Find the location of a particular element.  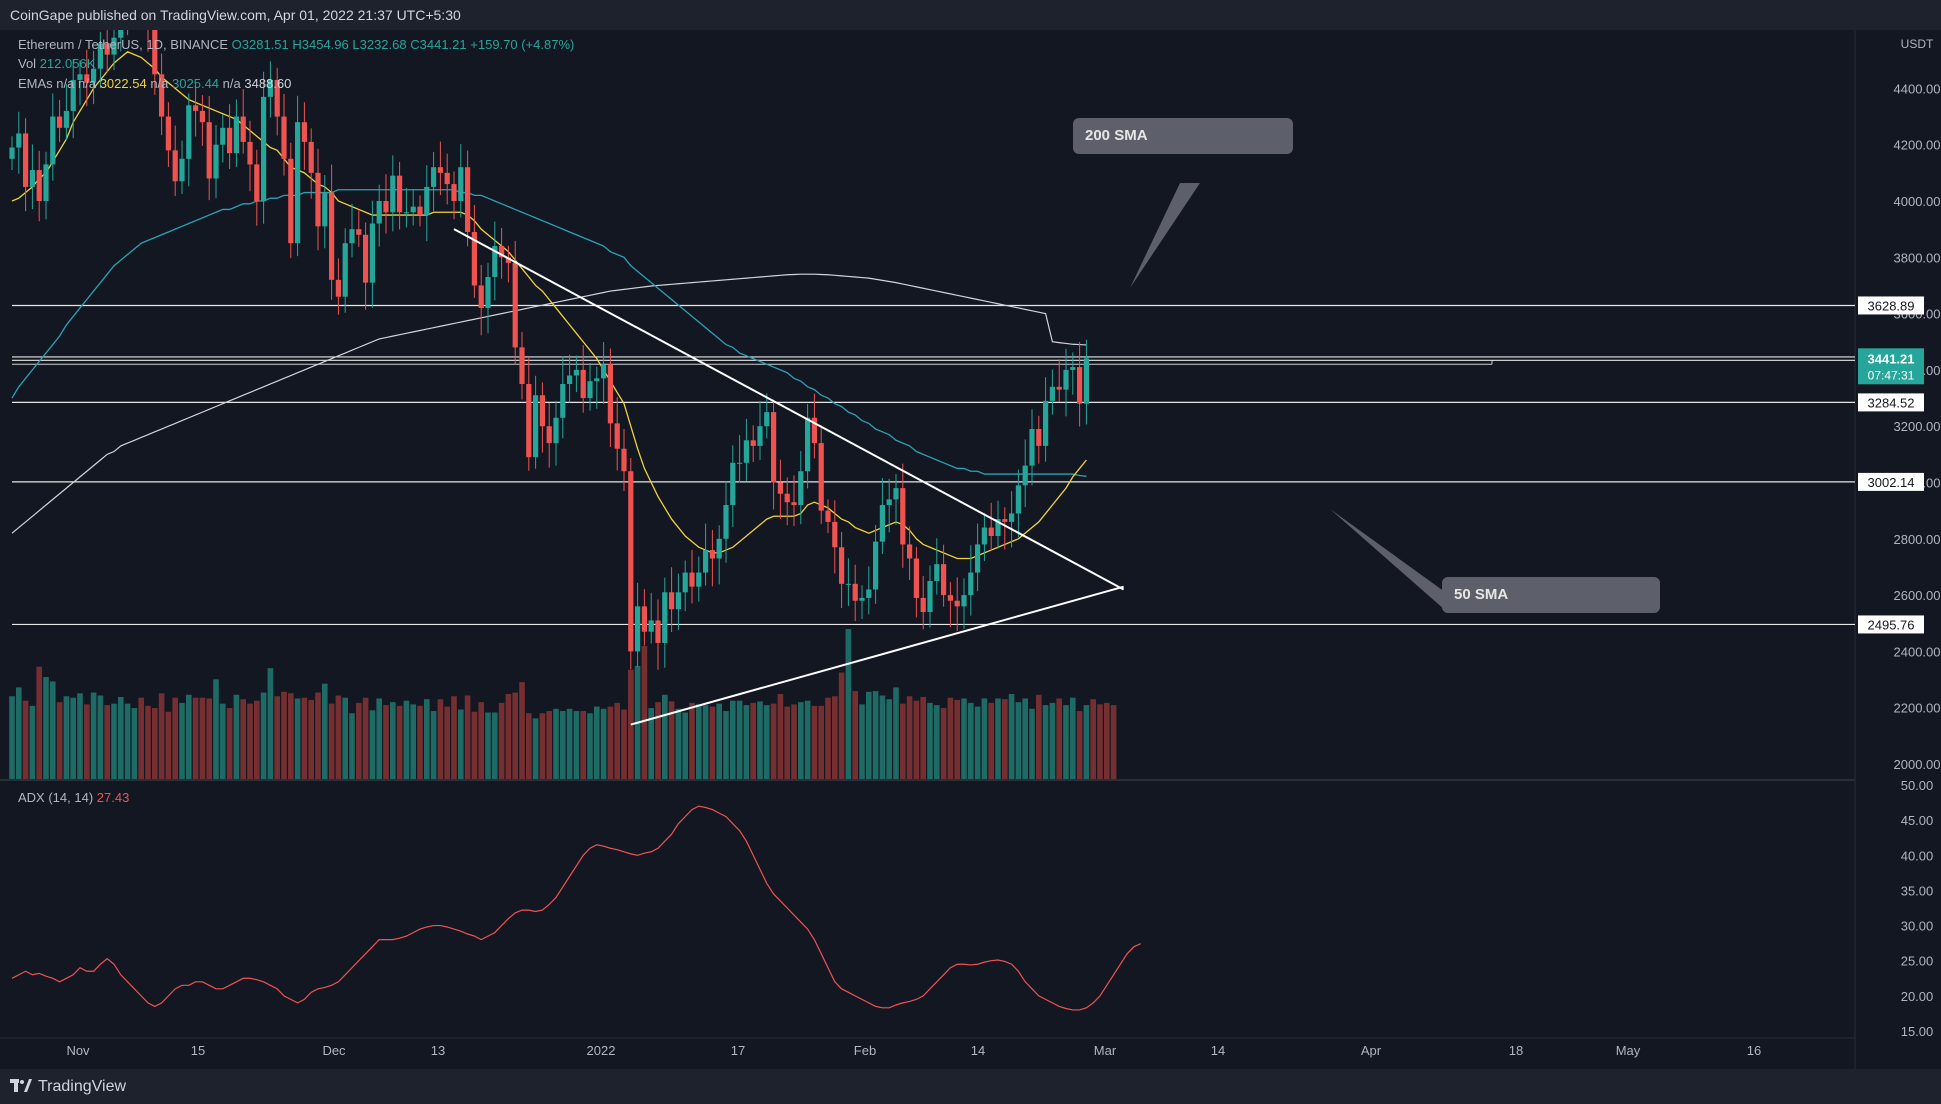

price-label-box is located at coordinates (1891, 481).